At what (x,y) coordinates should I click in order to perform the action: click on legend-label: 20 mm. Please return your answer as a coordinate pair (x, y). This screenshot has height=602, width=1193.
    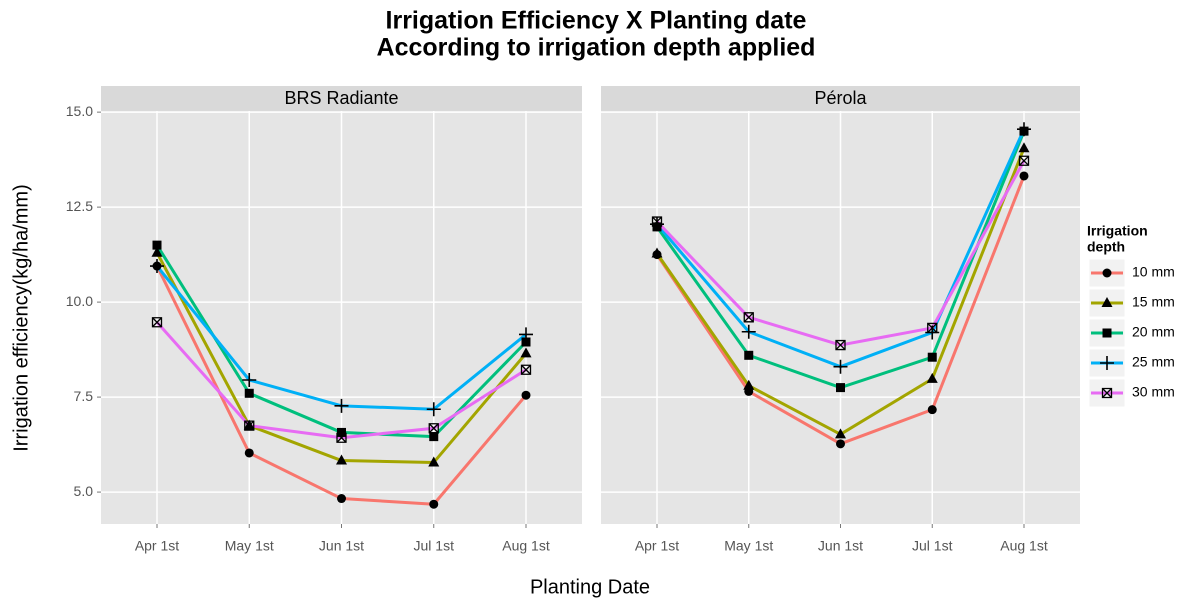
    Looking at the image, I should click on (1153, 332).